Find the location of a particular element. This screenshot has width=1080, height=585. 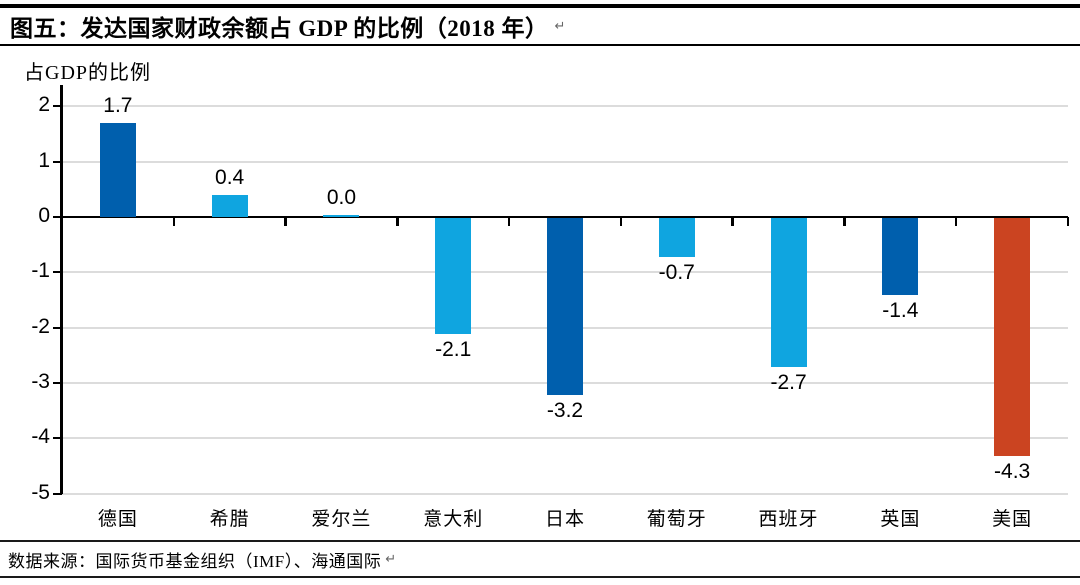

x-category-label: 爱尔兰 is located at coordinates (341, 519).